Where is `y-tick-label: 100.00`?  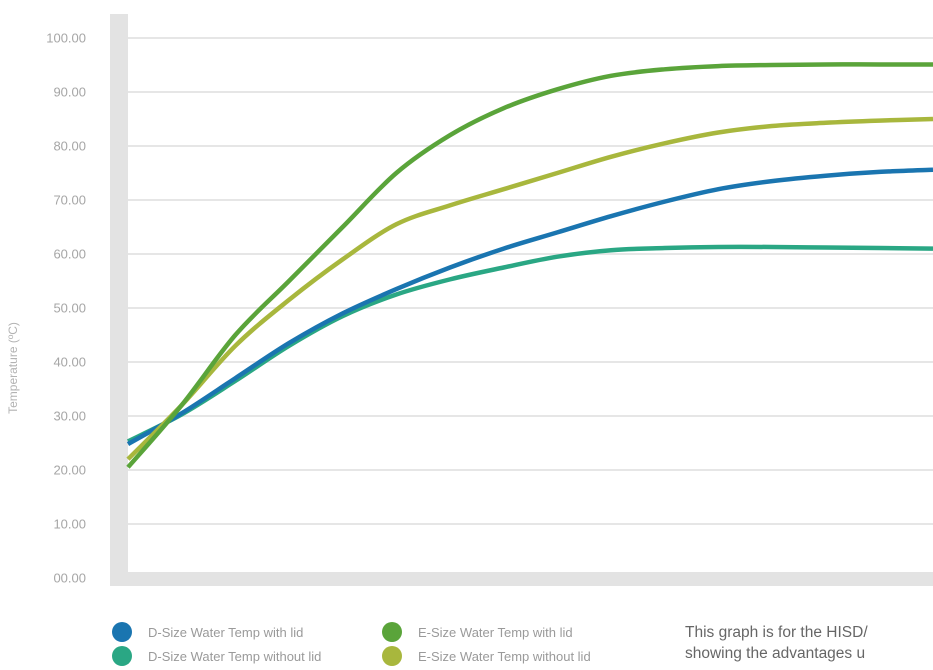
y-tick-label: 100.00 is located at coordinates (66, 38).